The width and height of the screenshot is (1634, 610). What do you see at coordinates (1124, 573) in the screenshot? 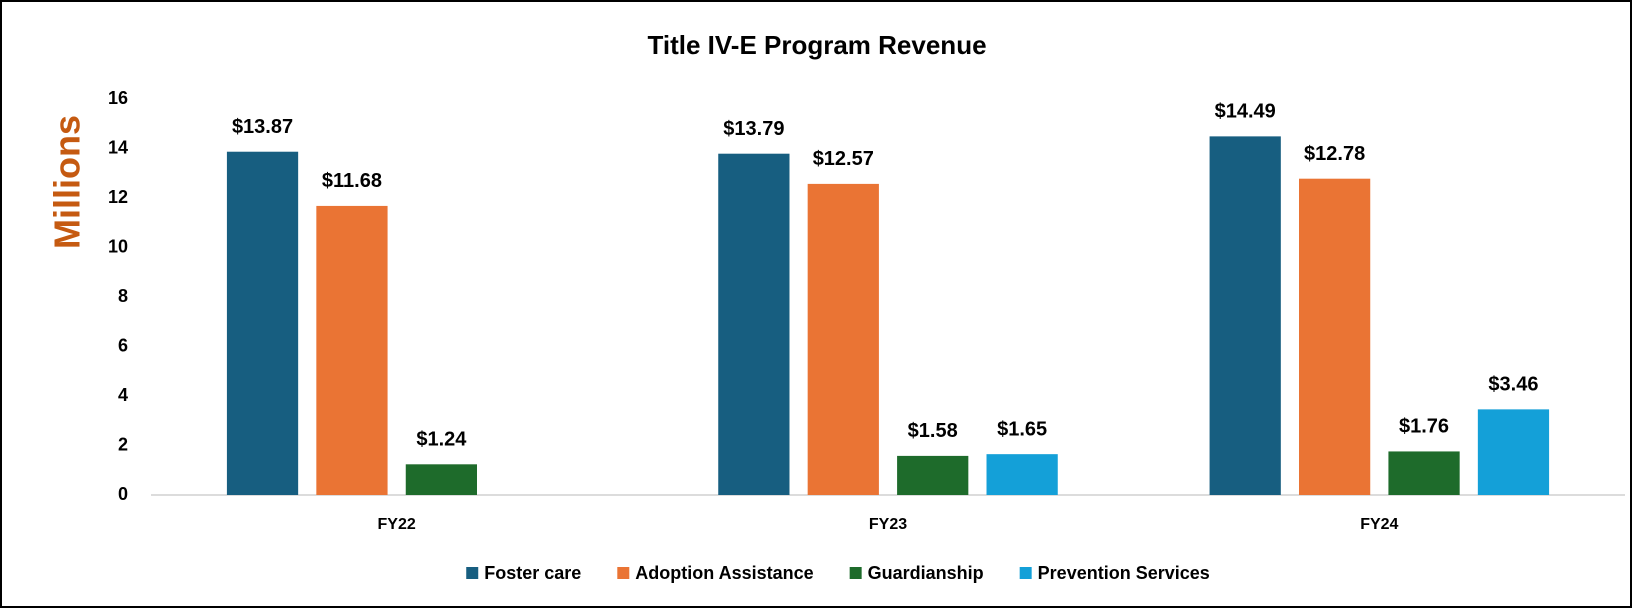
I see `legend-label: Prevention Services` at bounding box center [1124, 573].